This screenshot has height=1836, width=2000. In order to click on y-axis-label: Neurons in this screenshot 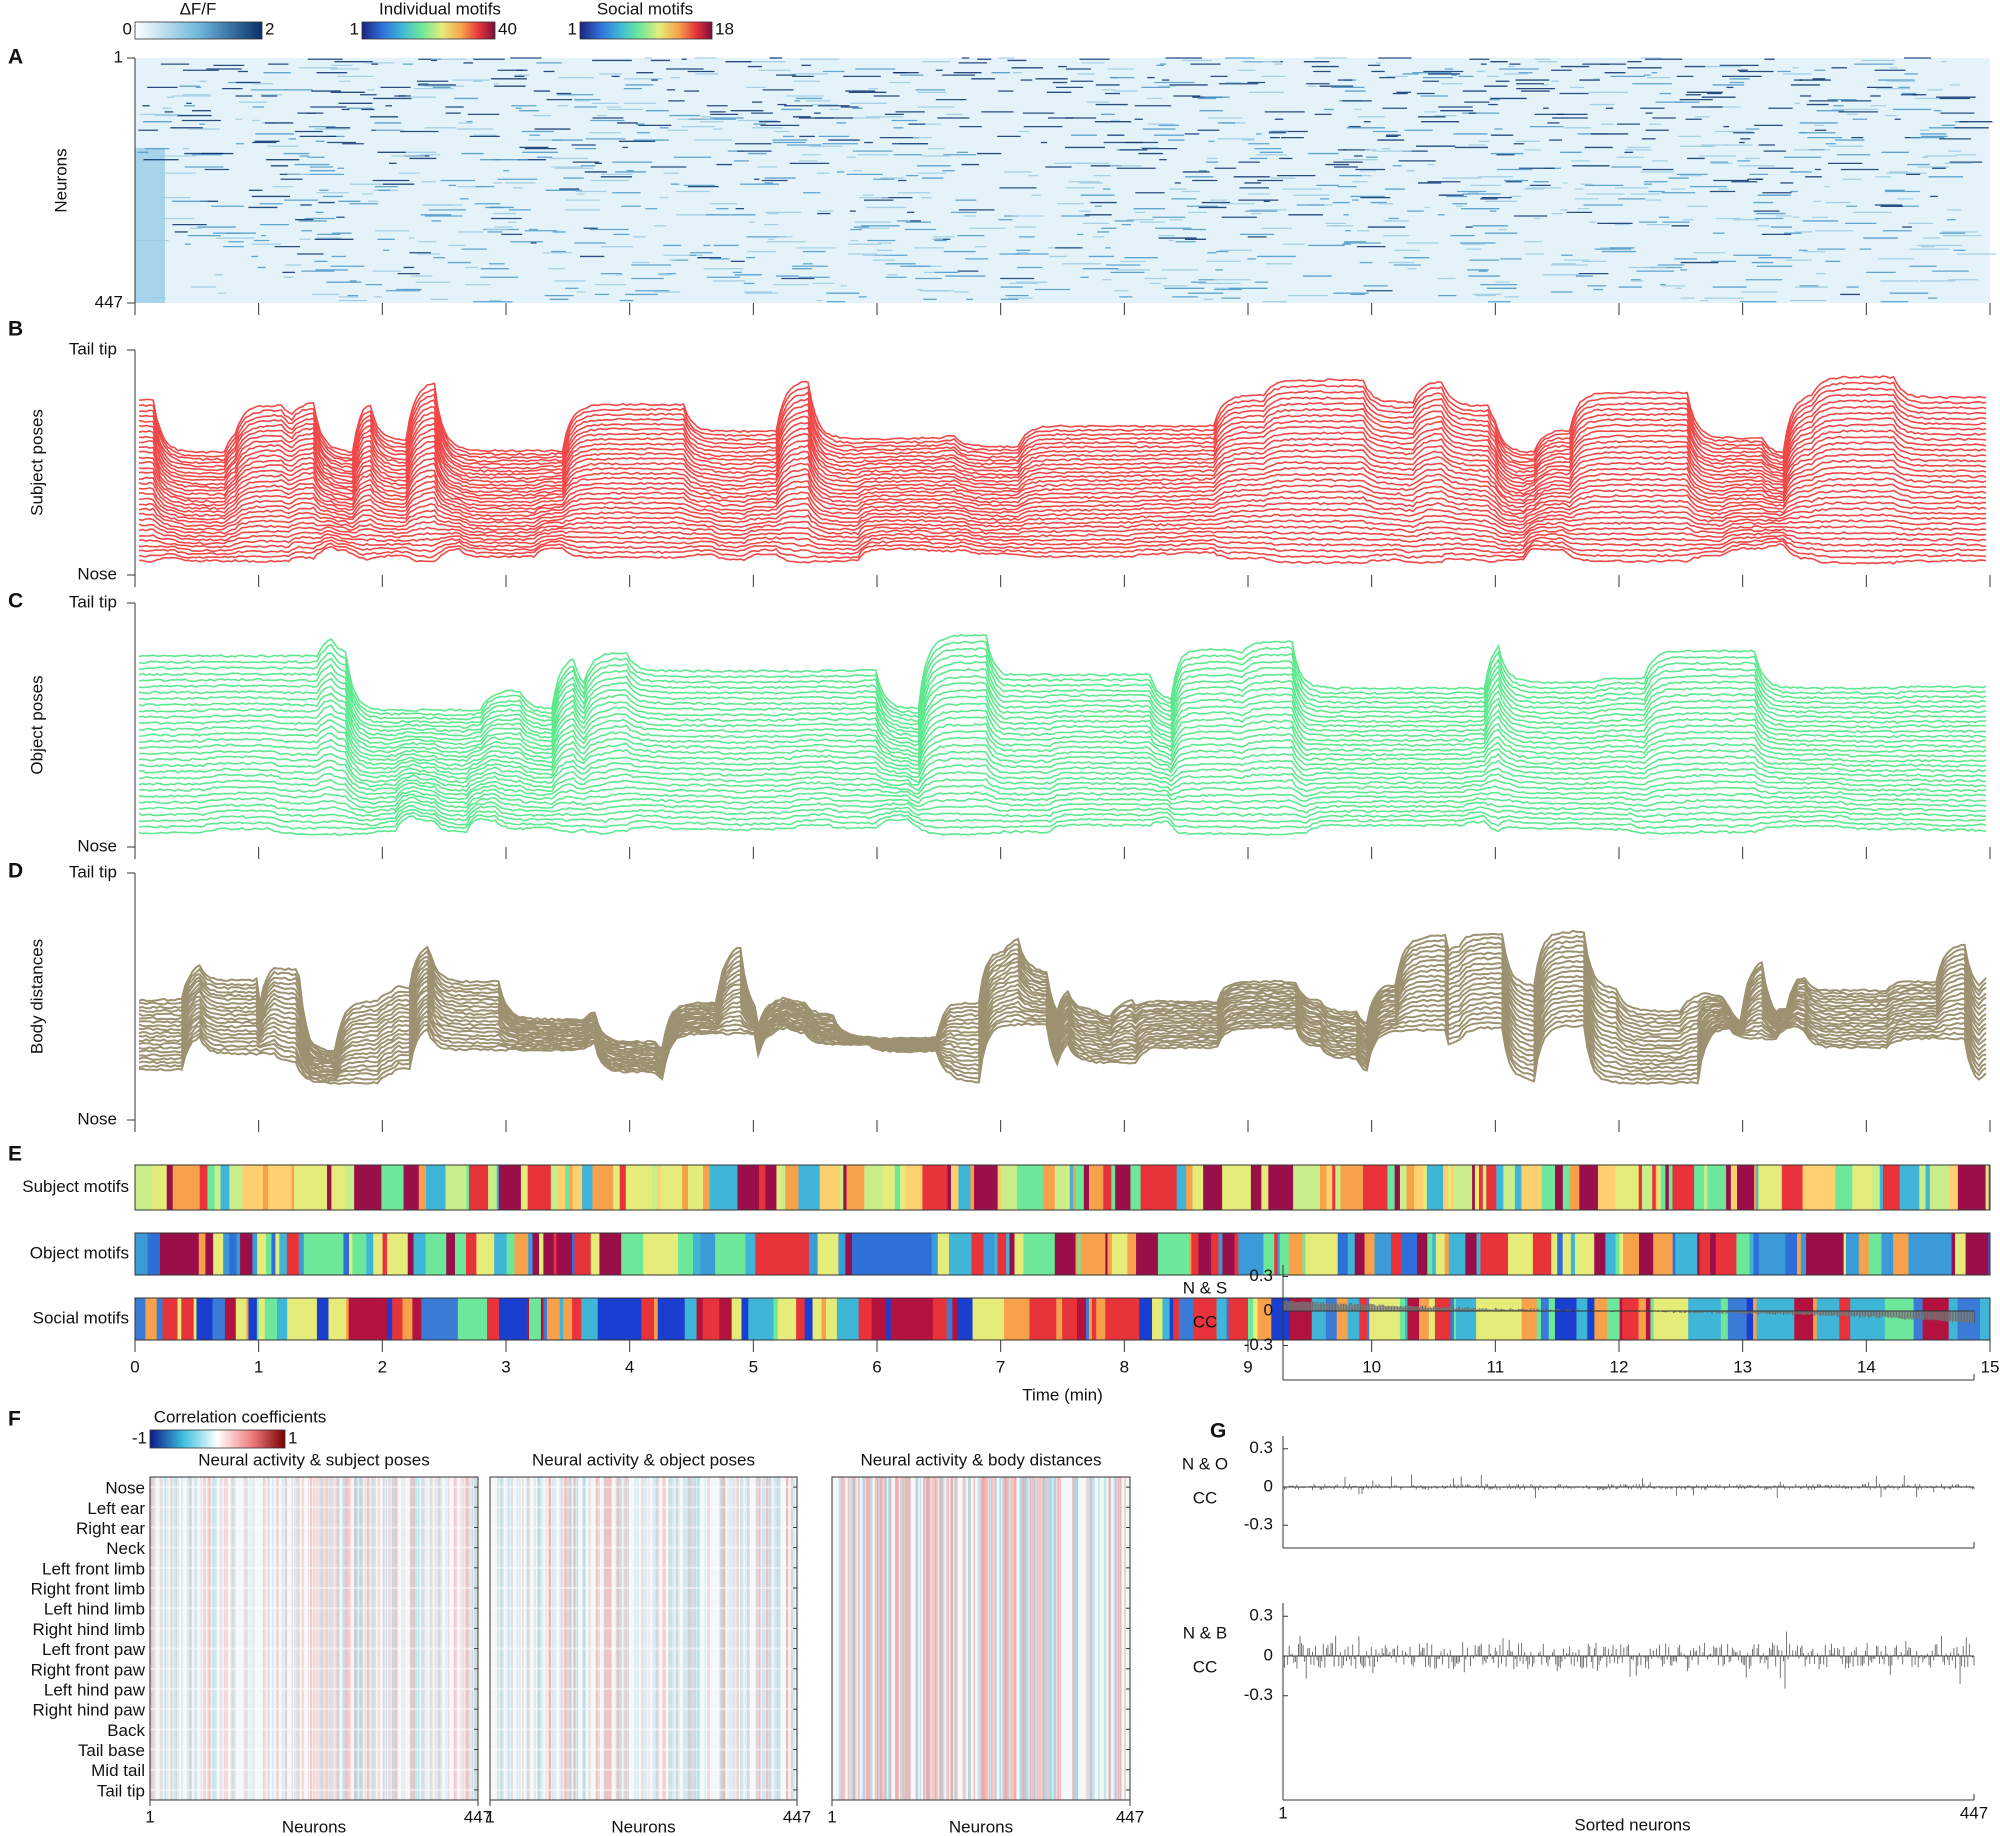, I will do `click(60, 180)`.